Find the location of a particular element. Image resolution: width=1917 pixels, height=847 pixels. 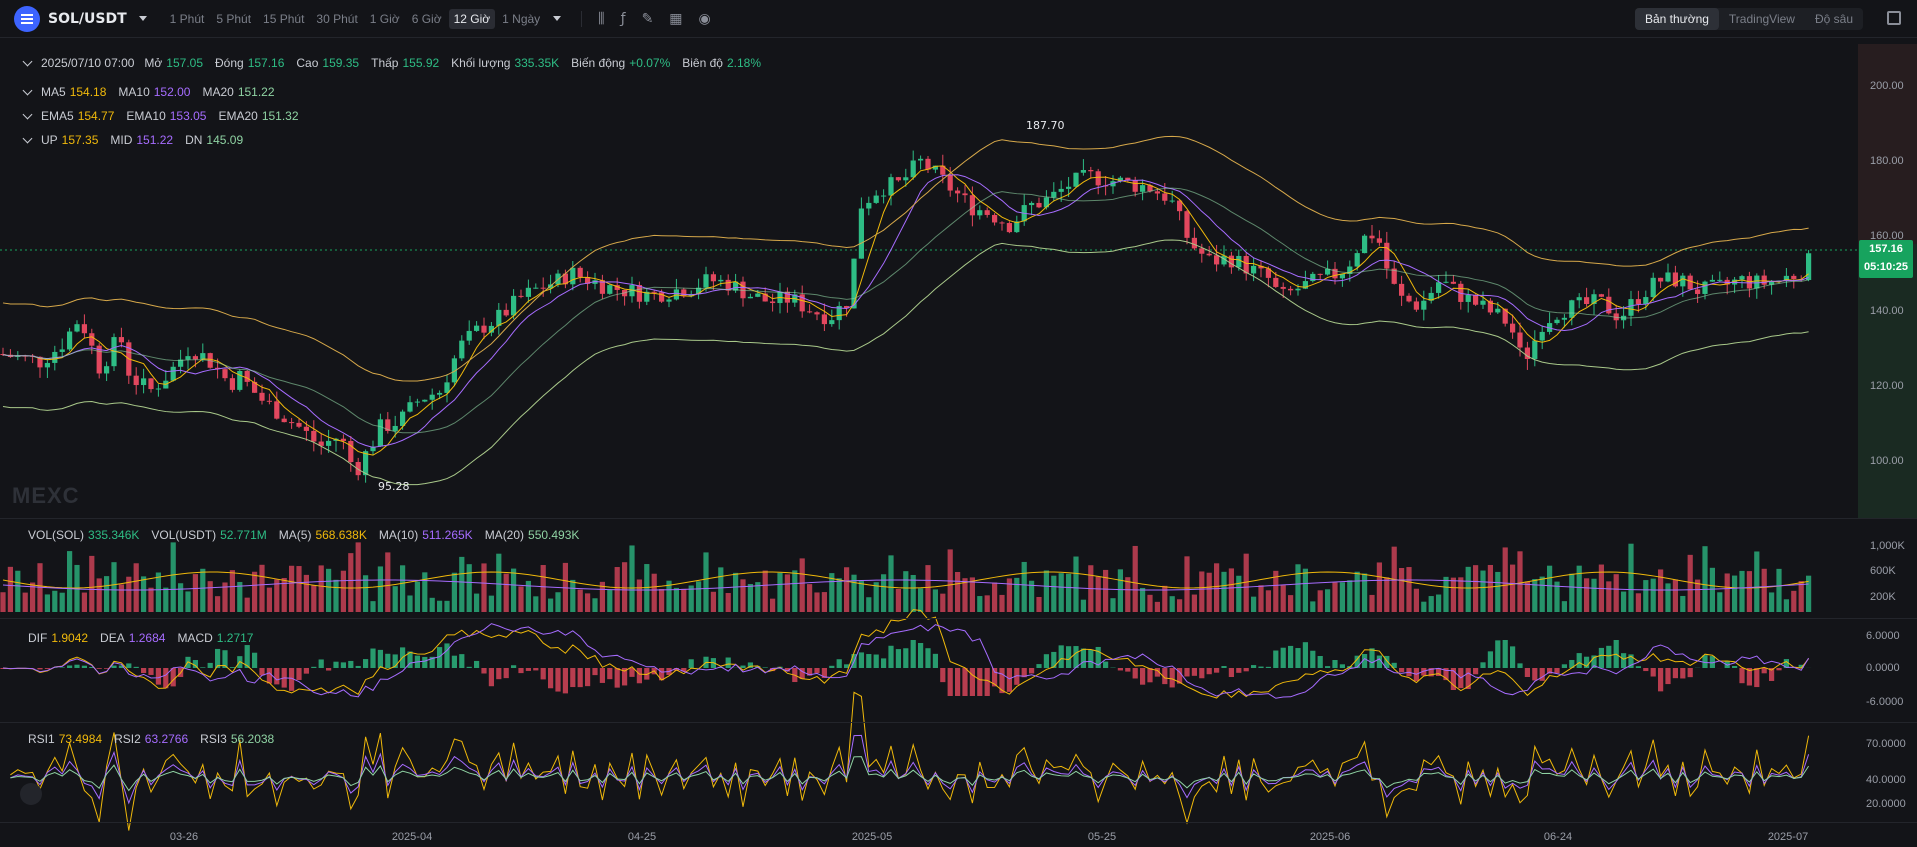

draw-pencil-icon: ✎ is located at coordinates (647, 18).